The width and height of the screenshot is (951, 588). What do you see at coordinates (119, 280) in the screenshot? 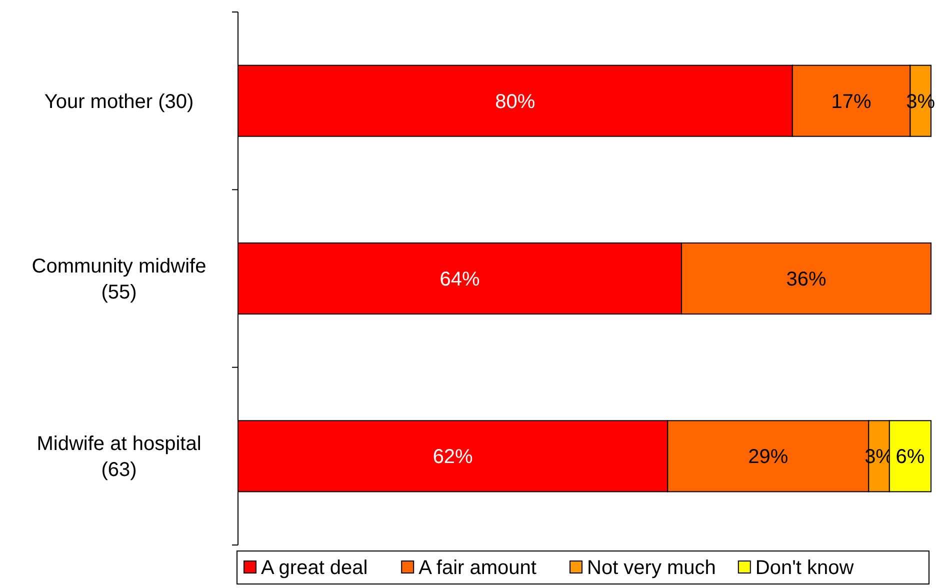
I see `y-tick-label: Community midwife (55)` at bounding box center [119, 280].